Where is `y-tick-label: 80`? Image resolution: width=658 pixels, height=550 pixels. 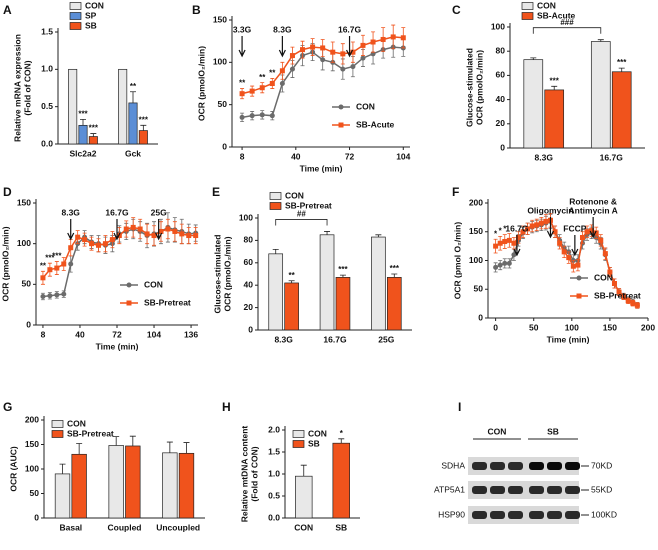
y-tick-label: 80 is located at coordinates (249, 240).